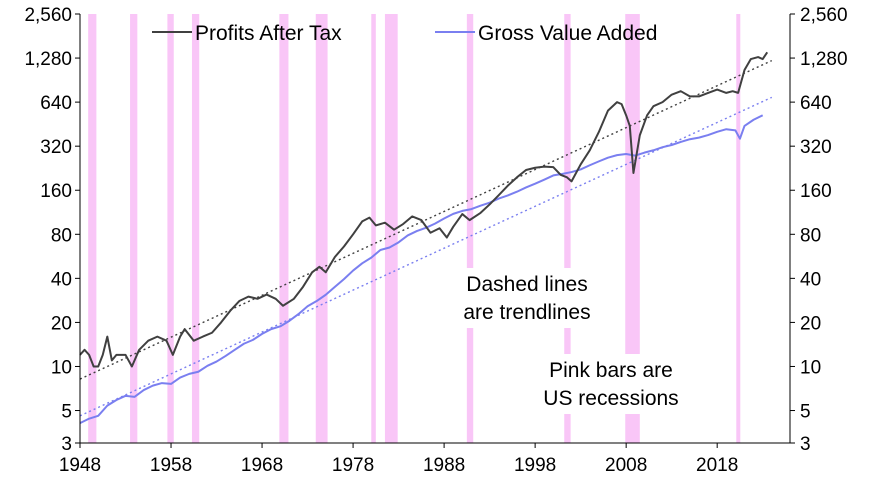 The image size is (877, 486). I want to click on y-tick-label-right: 320, so click(816, 147).